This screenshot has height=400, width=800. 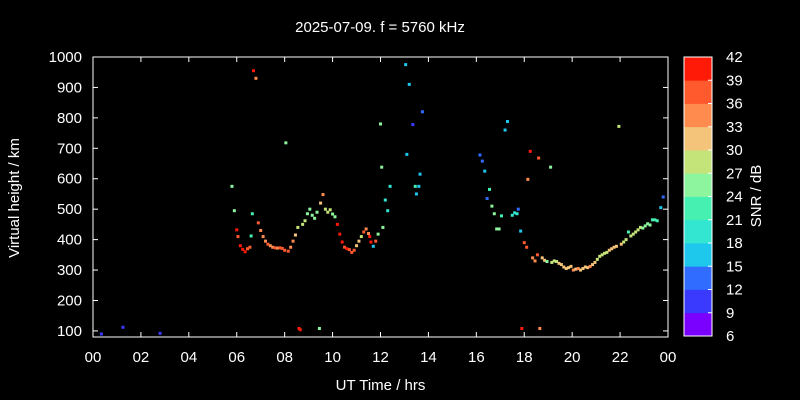 I want to click on colorbar-tick-label: 39, so click(x=734, y=80).